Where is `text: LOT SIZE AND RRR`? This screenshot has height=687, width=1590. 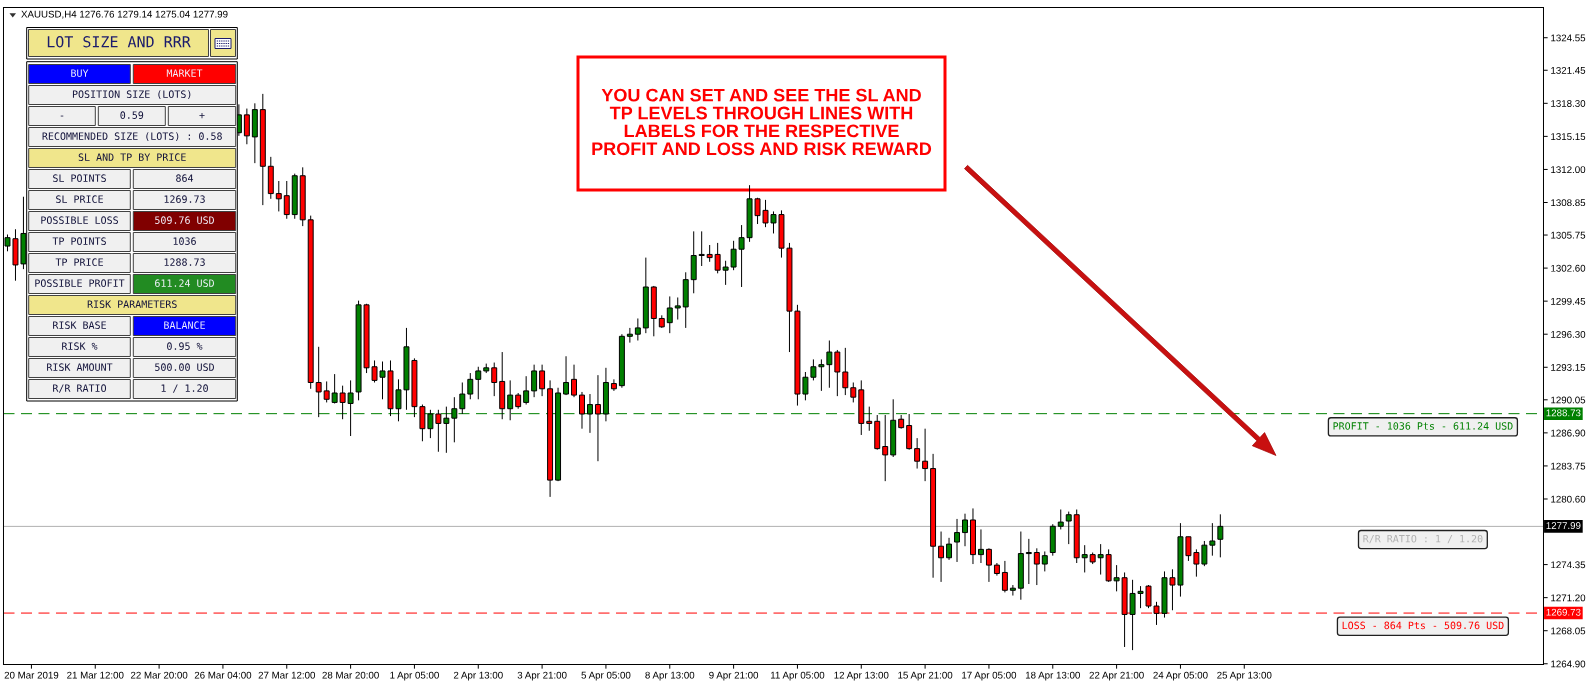
text: LOT SIZE AND RRR is located at coordinates (119, 42).